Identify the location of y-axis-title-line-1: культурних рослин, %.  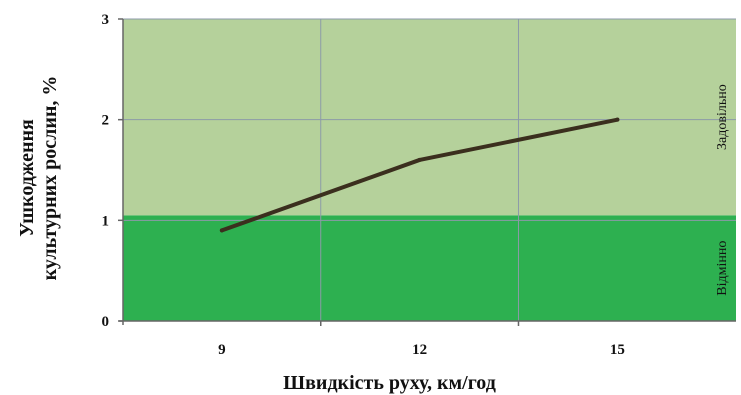
(50, 178).